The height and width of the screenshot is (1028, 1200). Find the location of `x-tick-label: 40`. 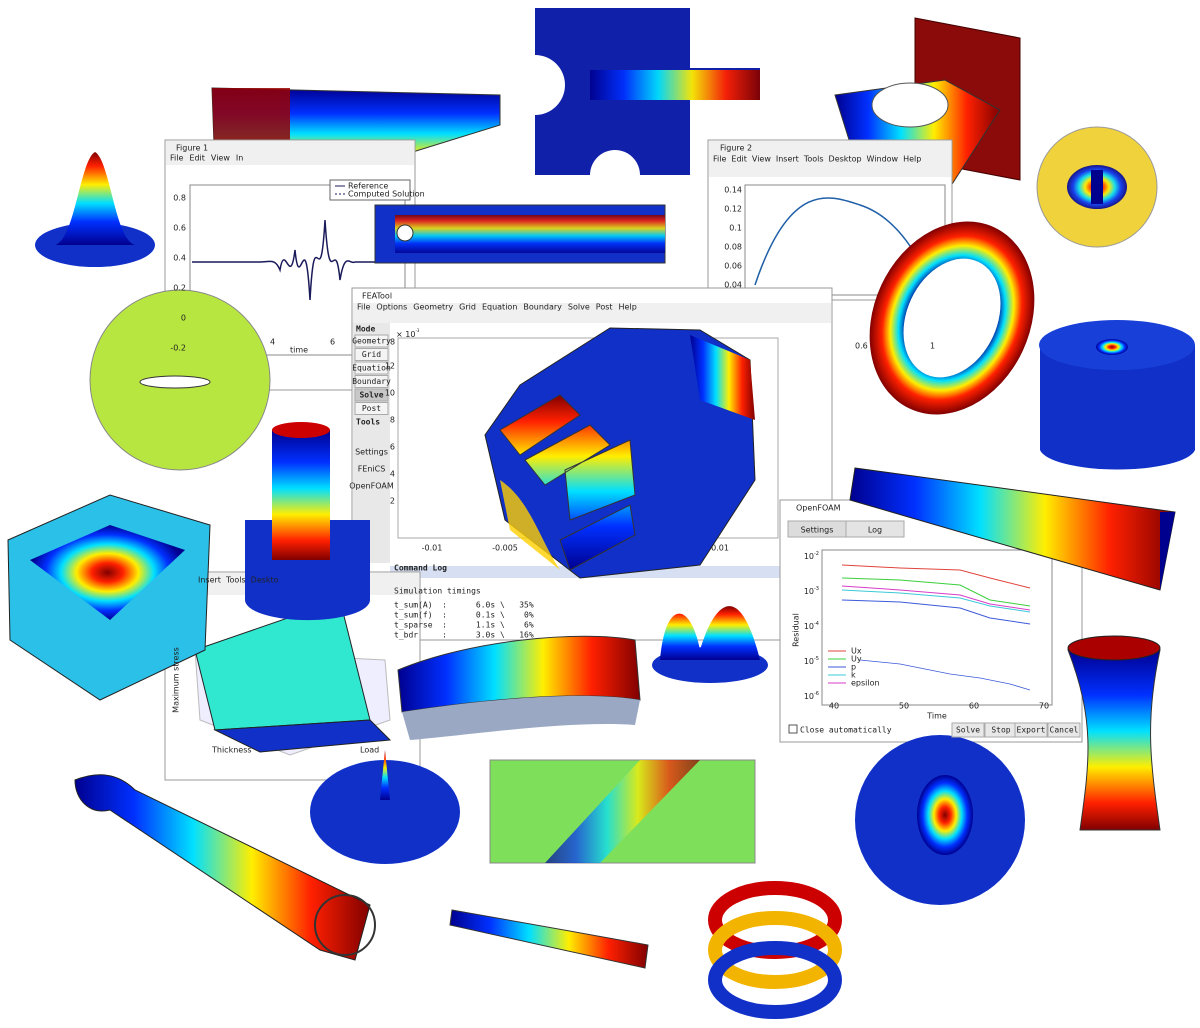

x-tick-label: 40 is located at coordinates (834, 706).